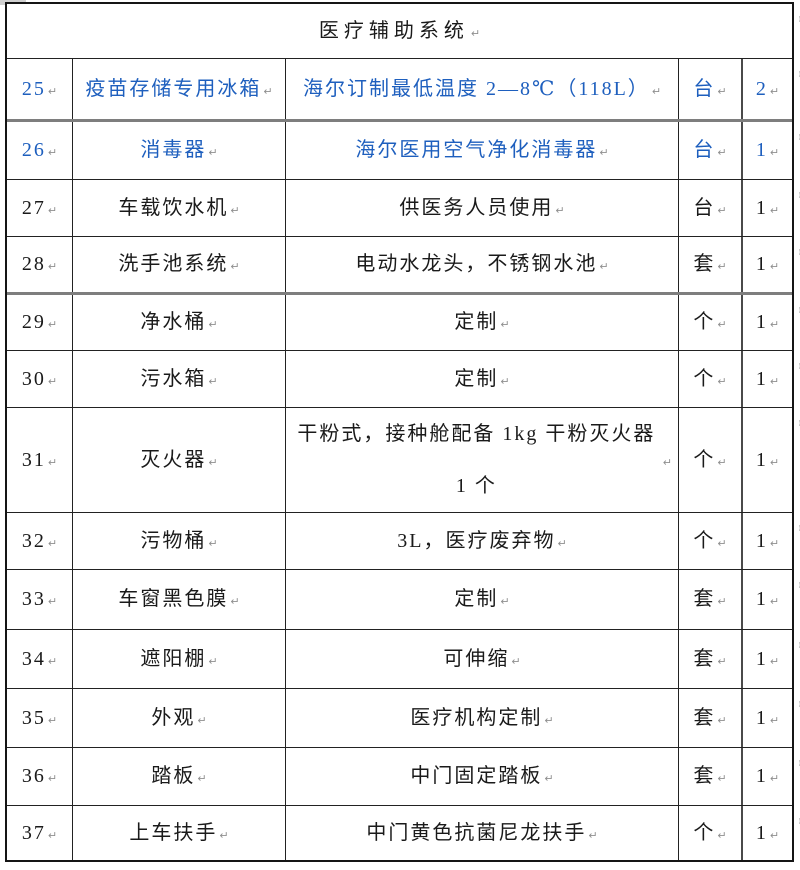 This screenshot has height=870, width=800. I want to click on item-name-cell: 遮阳棚 ↵, so click(179, 659).